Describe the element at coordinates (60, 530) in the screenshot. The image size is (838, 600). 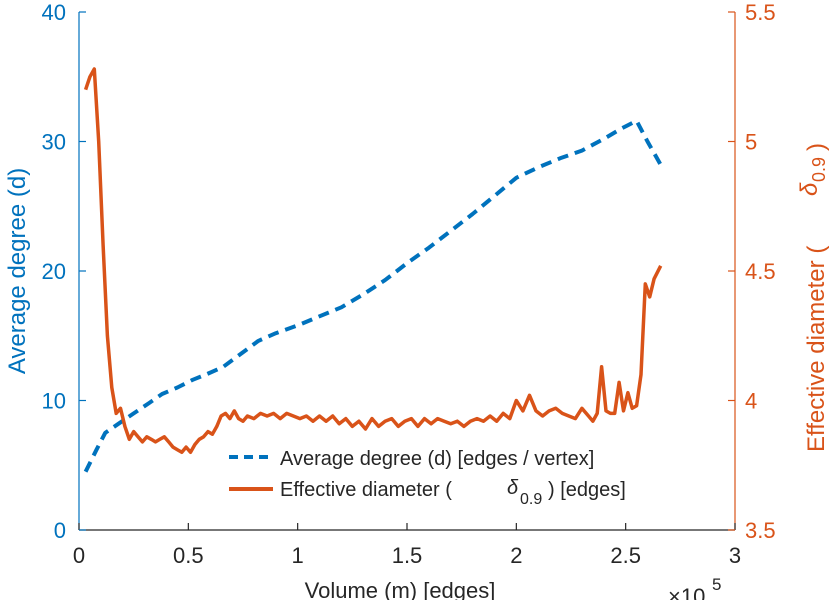
I see `left-tick-label: 0` at that location.